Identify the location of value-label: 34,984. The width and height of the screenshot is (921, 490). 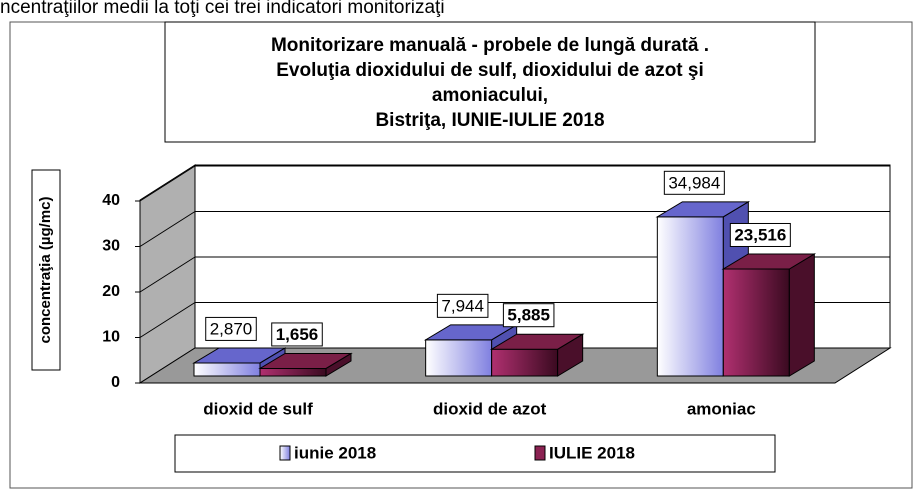
(694, 182).